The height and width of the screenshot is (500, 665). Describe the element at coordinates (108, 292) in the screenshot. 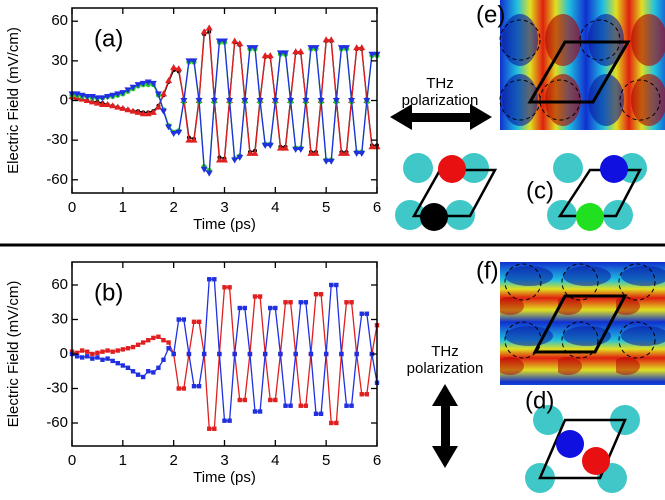

I see `panel-label: (b)` at that location.